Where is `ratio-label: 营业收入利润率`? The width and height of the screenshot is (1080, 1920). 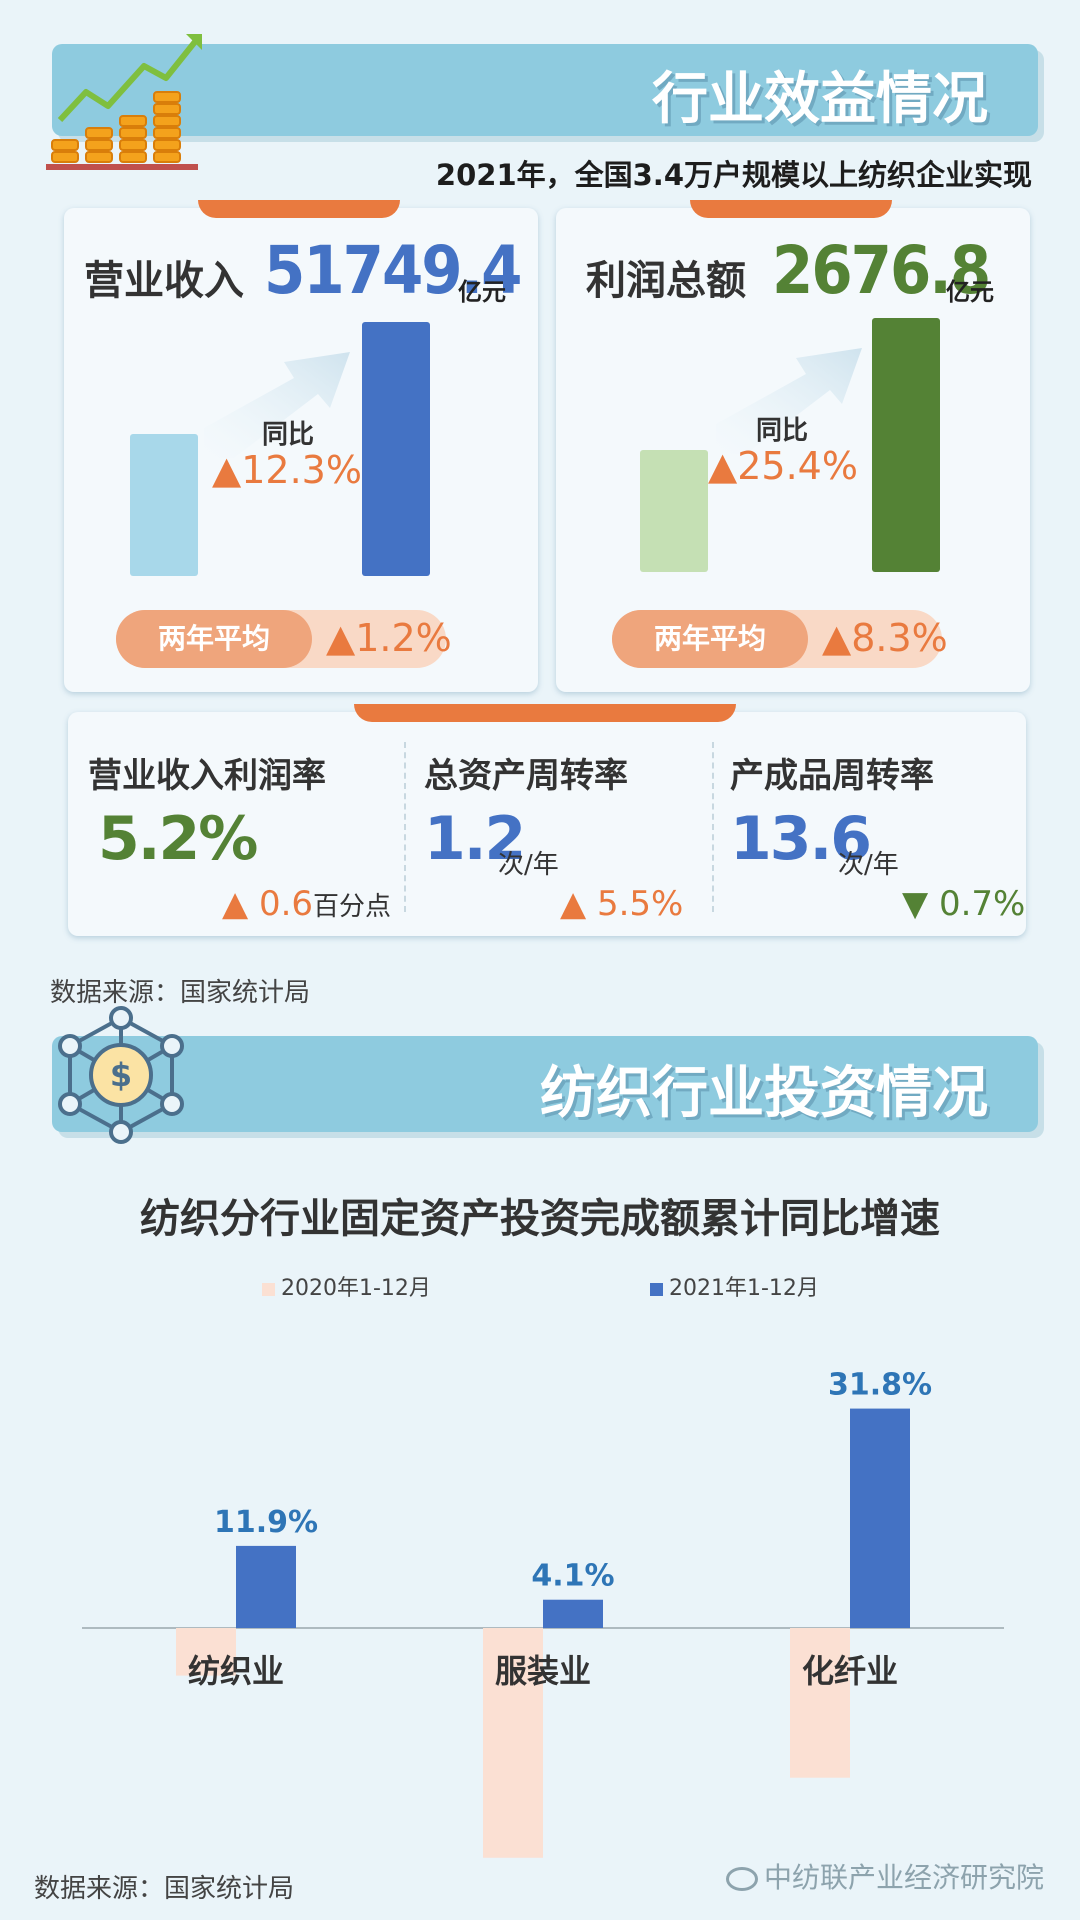 ratio-label: 营业收入利润率 is located at coordinates (207, 776).